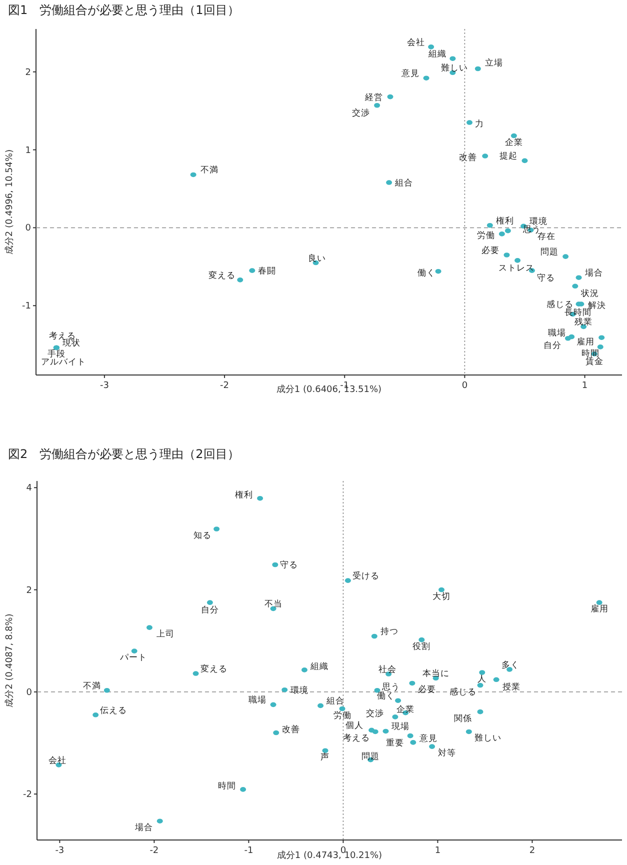 The image size is (627, 865). Describe the element at coordinates (447, 753) in the screenshot. I see `annotation: 対等` at that location.